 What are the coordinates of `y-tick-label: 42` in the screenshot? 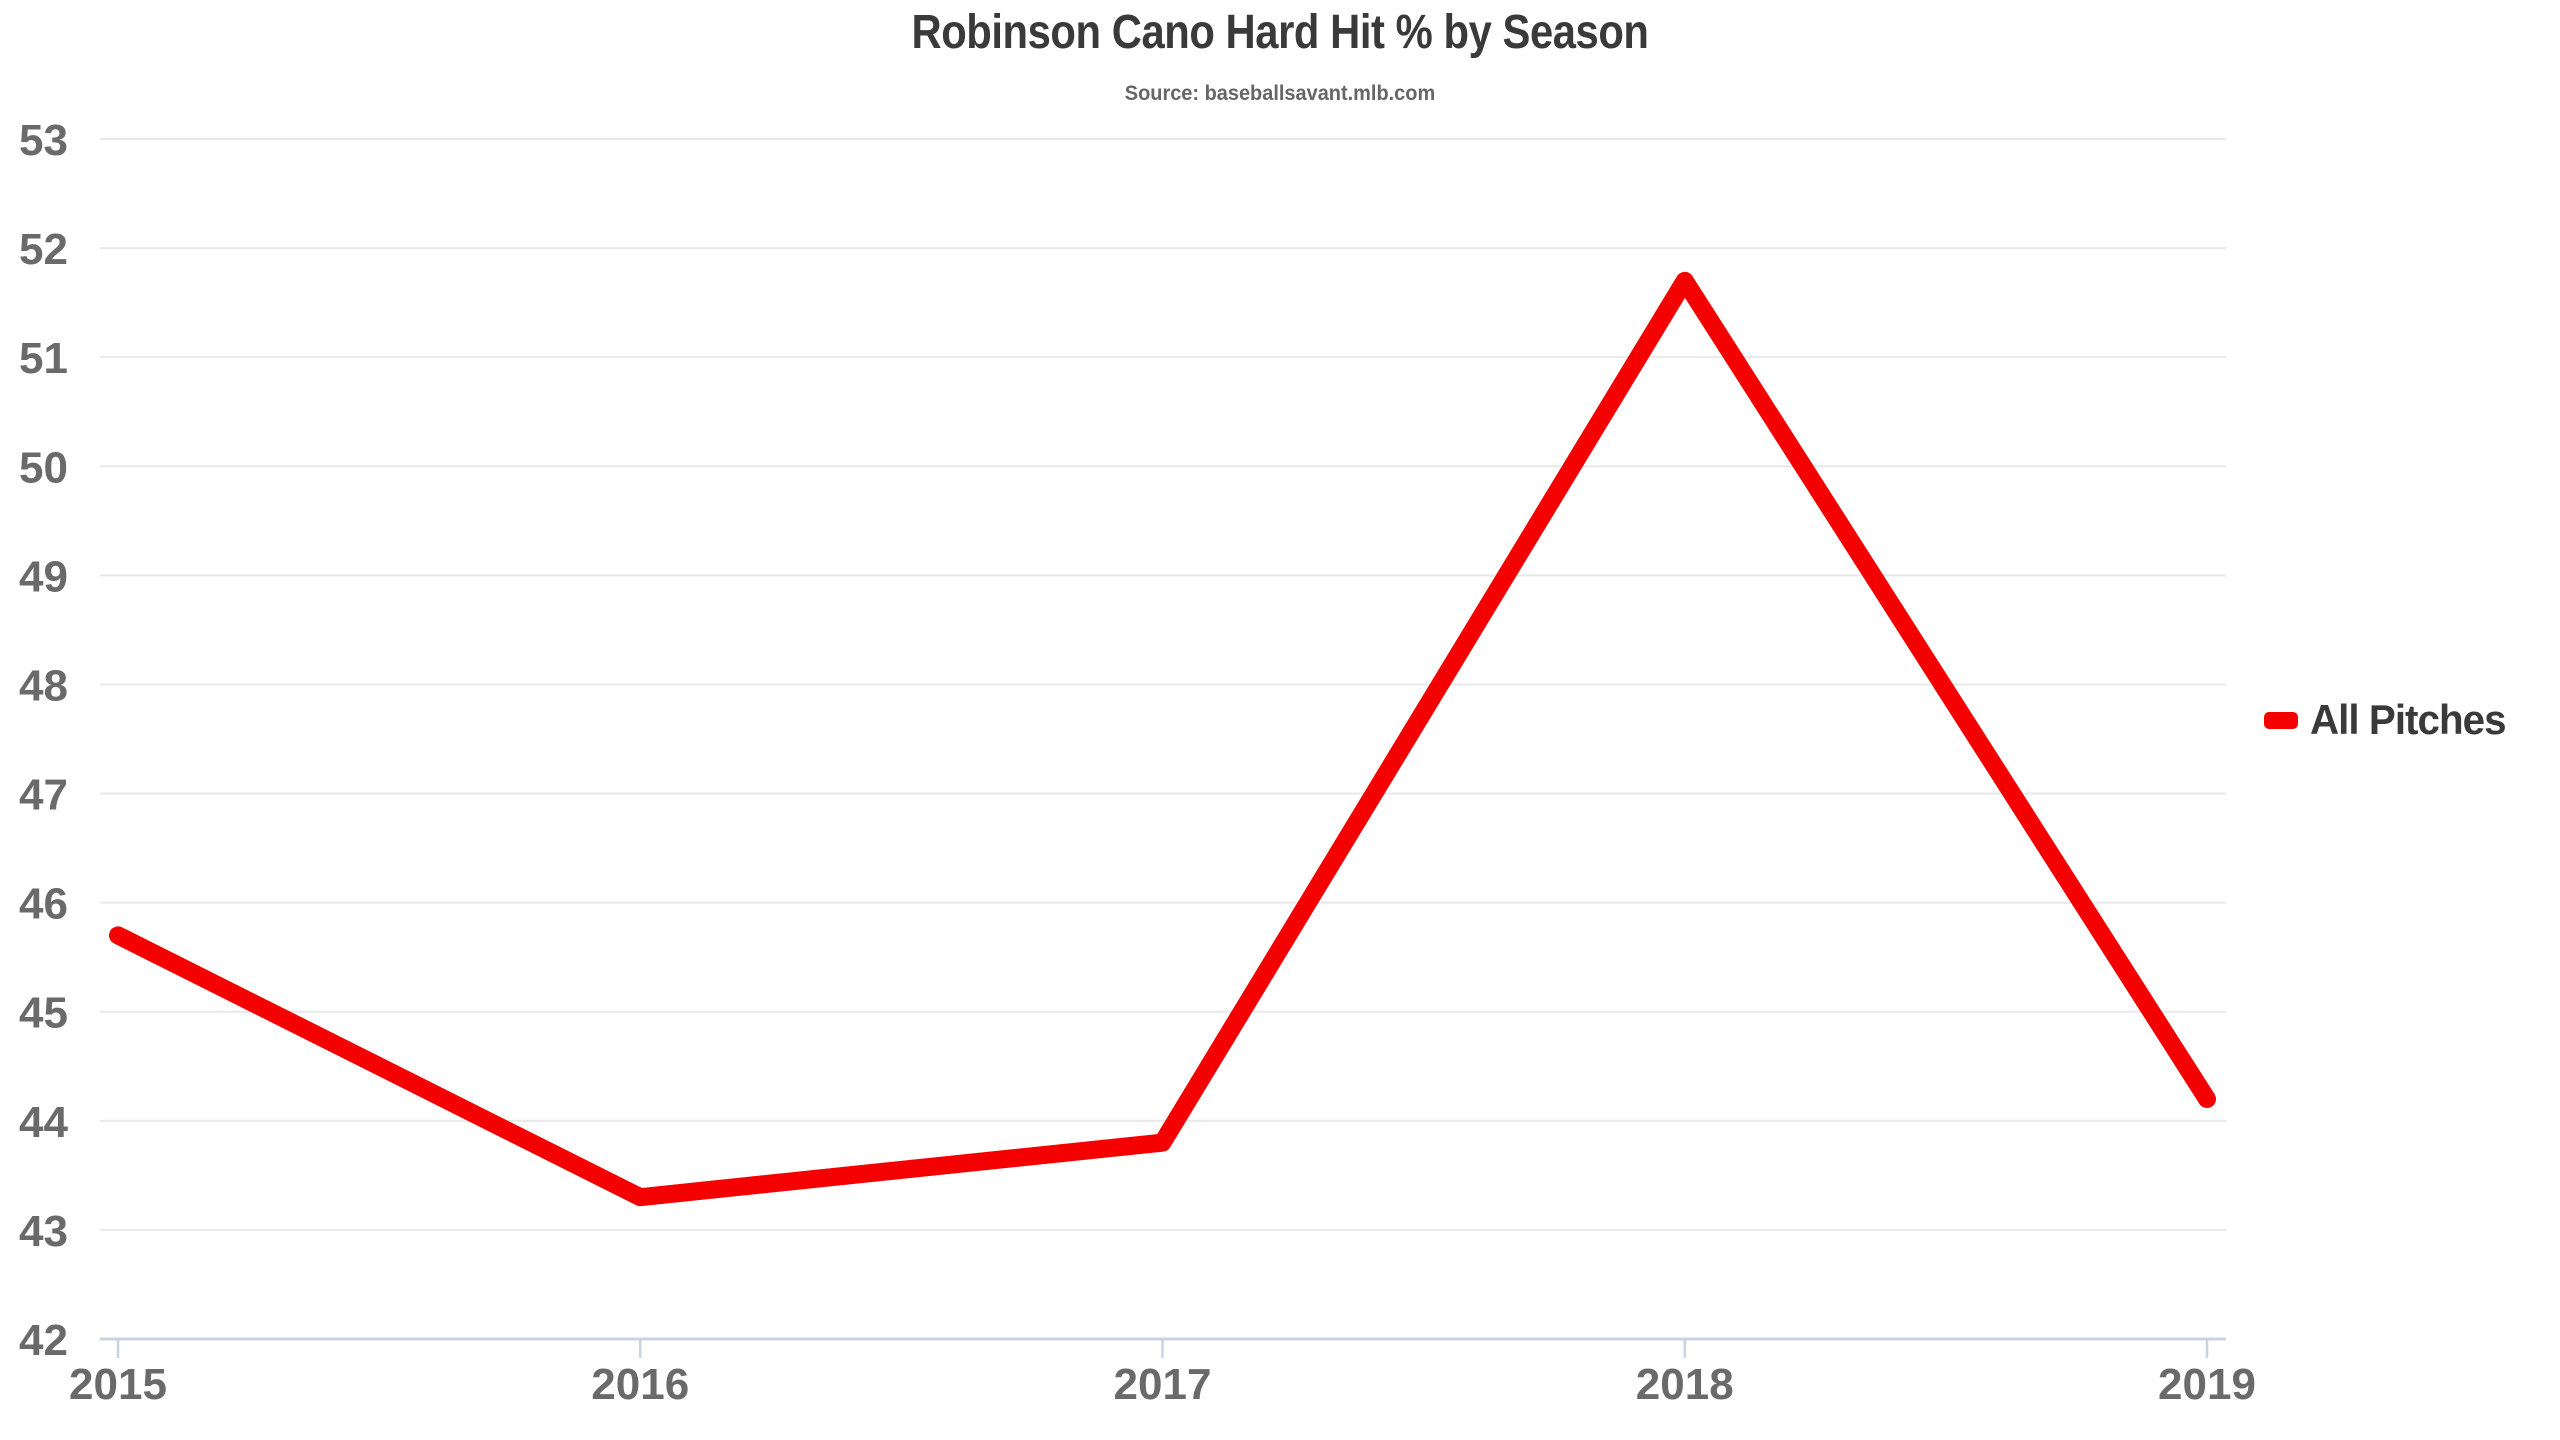 It's located at (43, 1340).